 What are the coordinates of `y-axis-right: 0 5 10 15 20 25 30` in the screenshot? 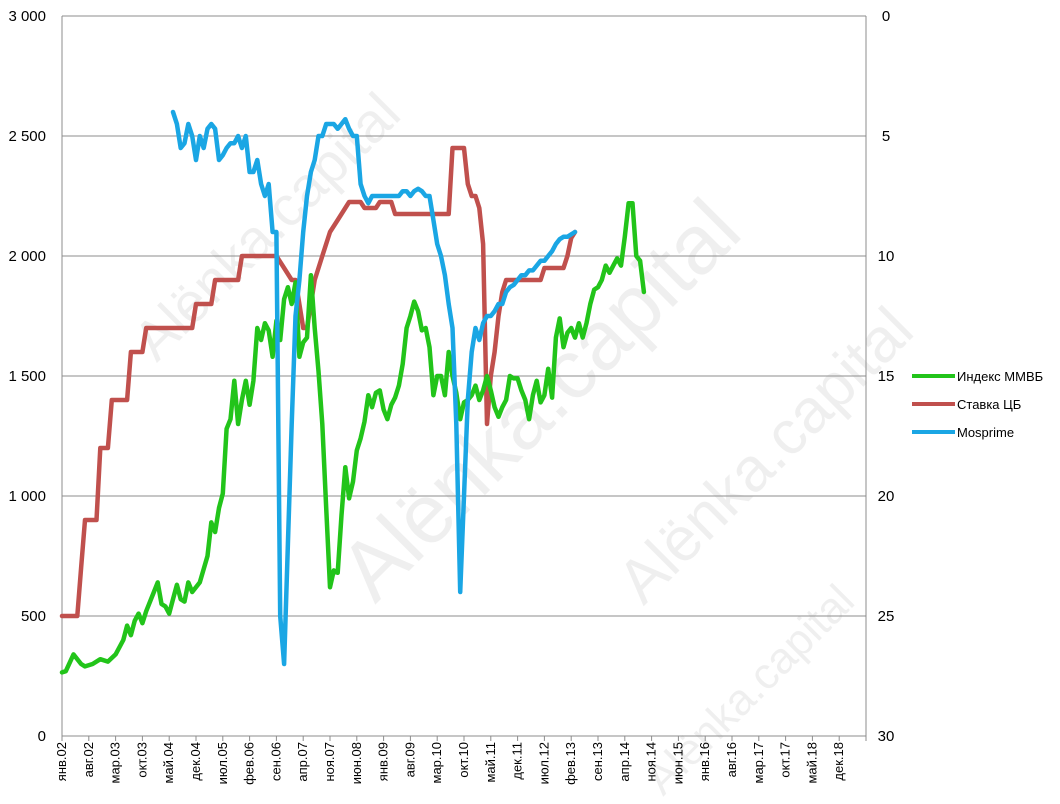 It's located at (880, 376).